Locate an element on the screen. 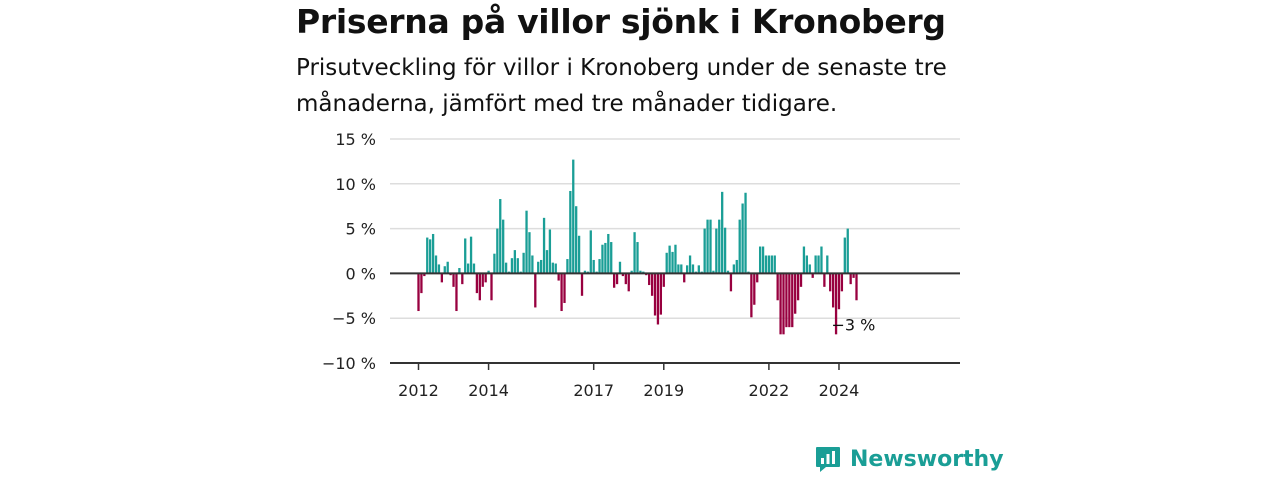  y-tick-label: −10 % is located at coordinates (349, 363).